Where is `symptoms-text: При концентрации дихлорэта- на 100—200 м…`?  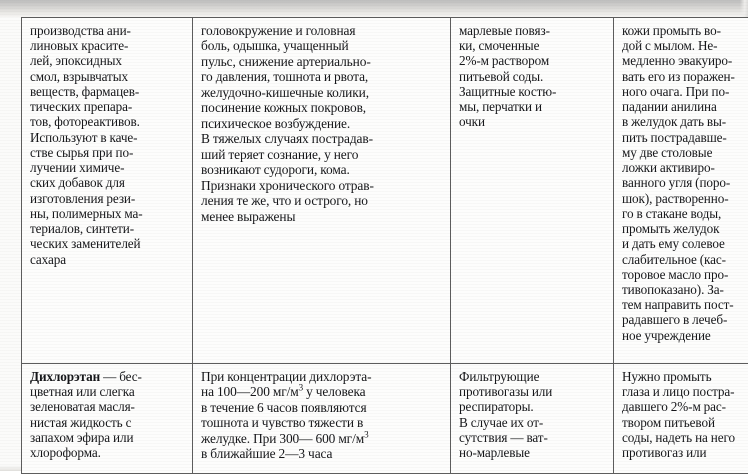 symptoms-text: При концентрации дихлорэта- на 100—200 м… is located at coordinates (322, 415).